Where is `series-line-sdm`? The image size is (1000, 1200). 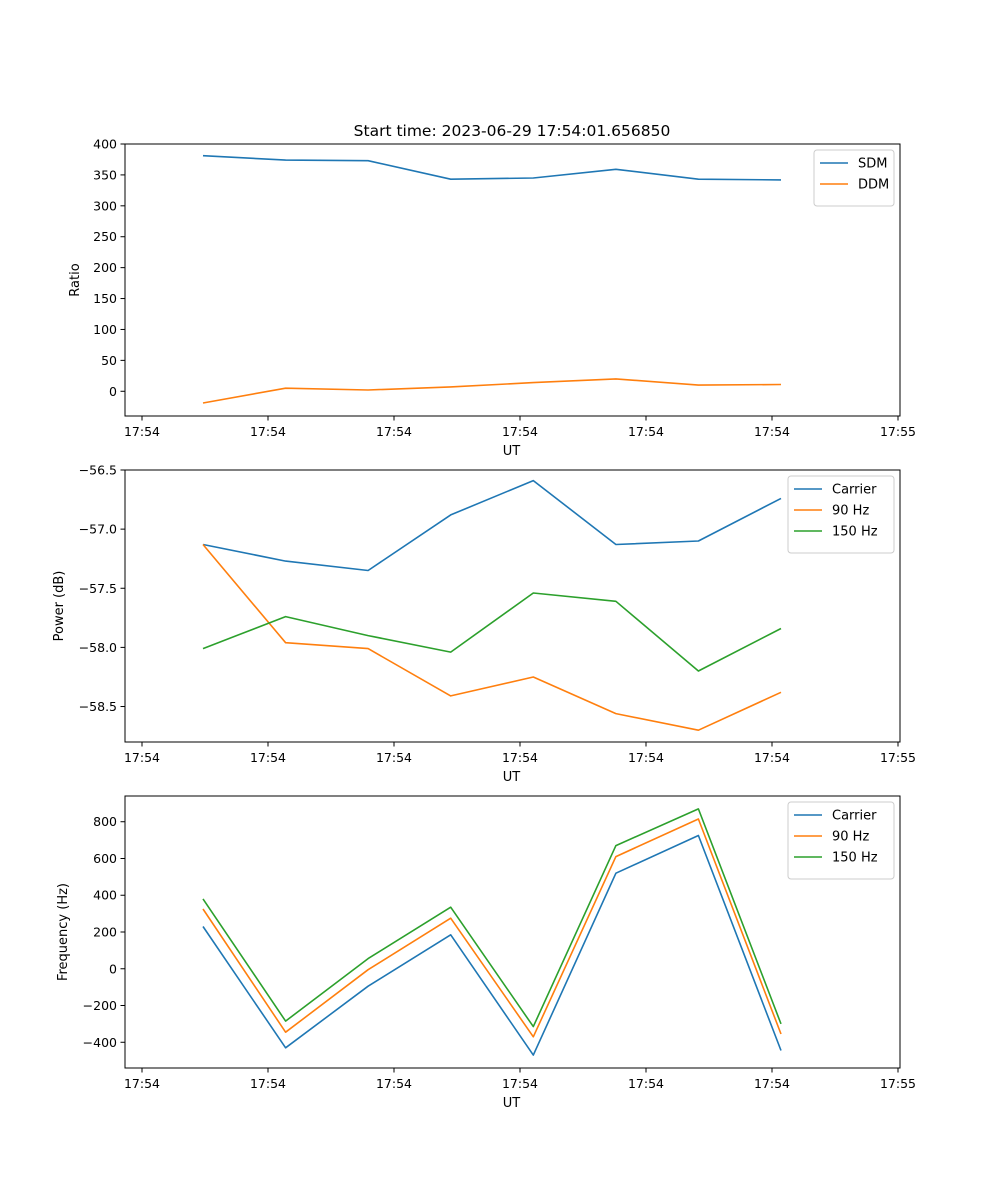
series-line-sdm is located at coordinates (492, 167).